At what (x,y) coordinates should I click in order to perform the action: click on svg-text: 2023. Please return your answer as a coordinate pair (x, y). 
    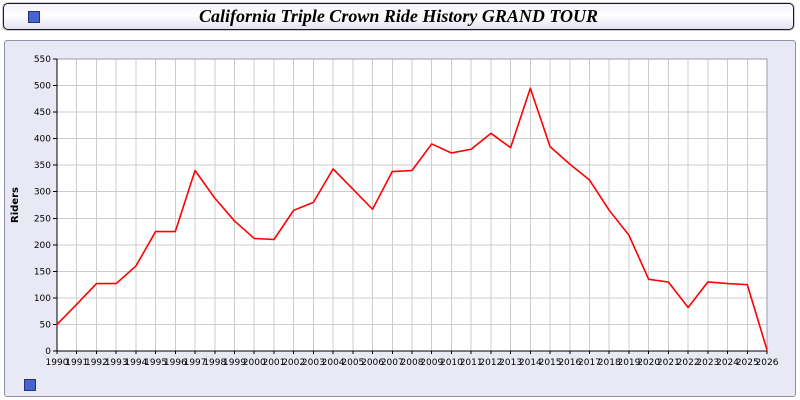
    Looking at the image, I should click on (707, 363).